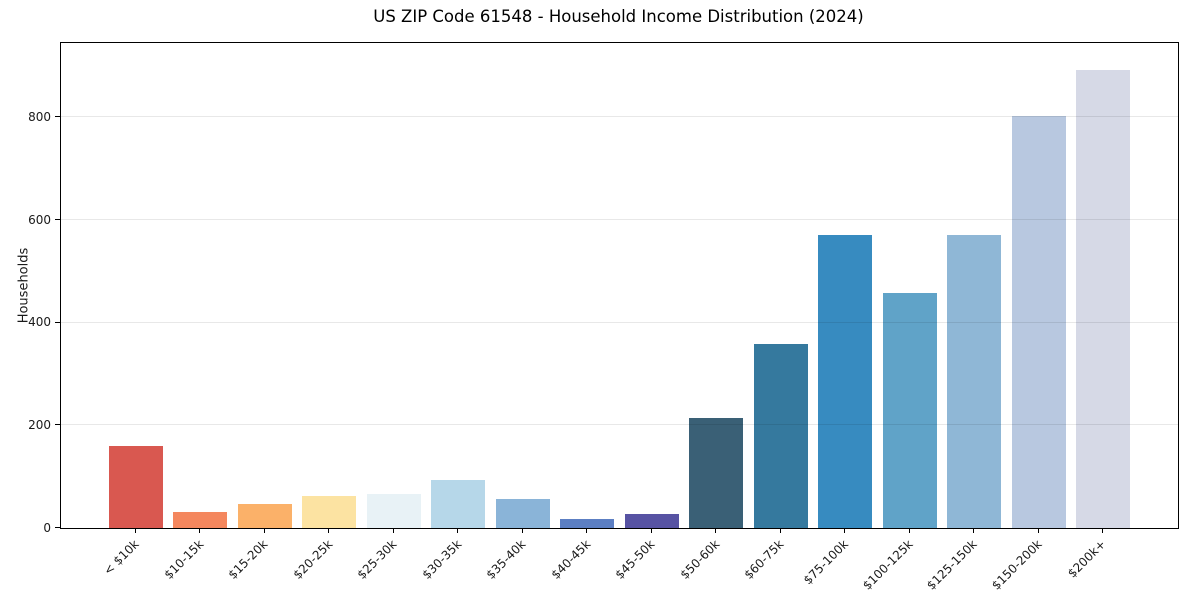 The height and width of the screenshot is (590, 1189). Describe the element at coordinates (716, 472) in the screenshot. I see `bar-$50-60k` at that location.